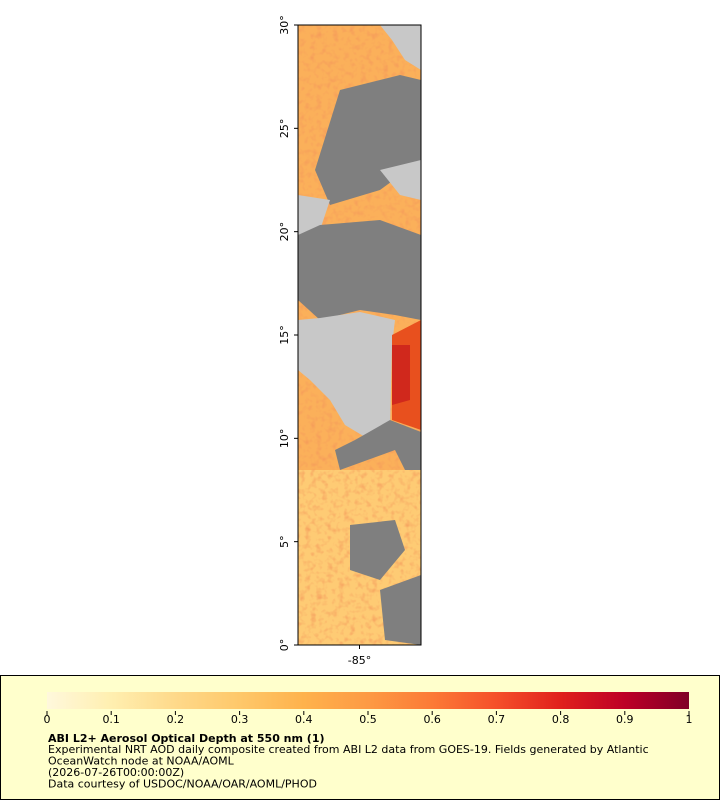 Image resolution: width=720 pixels, height=804 pixels. What do you see at coordinates (240, 719) in the screenshot?
I see `colorbar-tick-label: 0.3` at bounding box center [240, 719].